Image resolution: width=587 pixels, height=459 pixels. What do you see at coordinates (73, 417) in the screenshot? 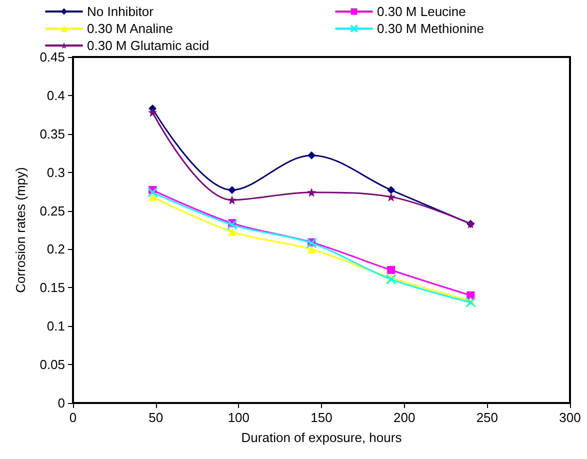
I see `x-tick-label: 0` at bounding box center [73, 417].